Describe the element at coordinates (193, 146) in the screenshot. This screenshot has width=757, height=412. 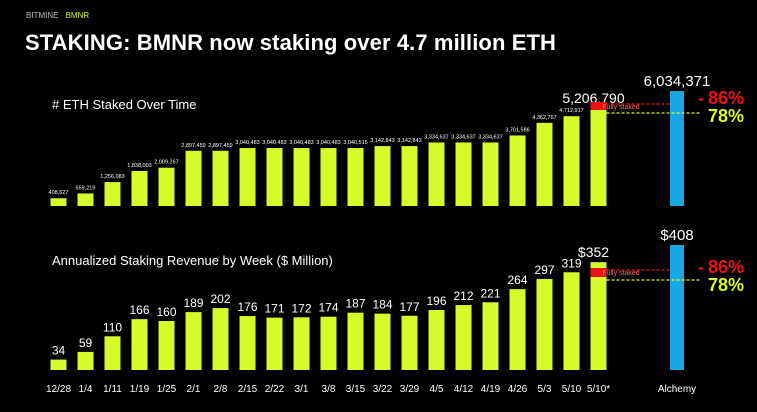
I see `bar-value-label: 2,897,459` at that location.